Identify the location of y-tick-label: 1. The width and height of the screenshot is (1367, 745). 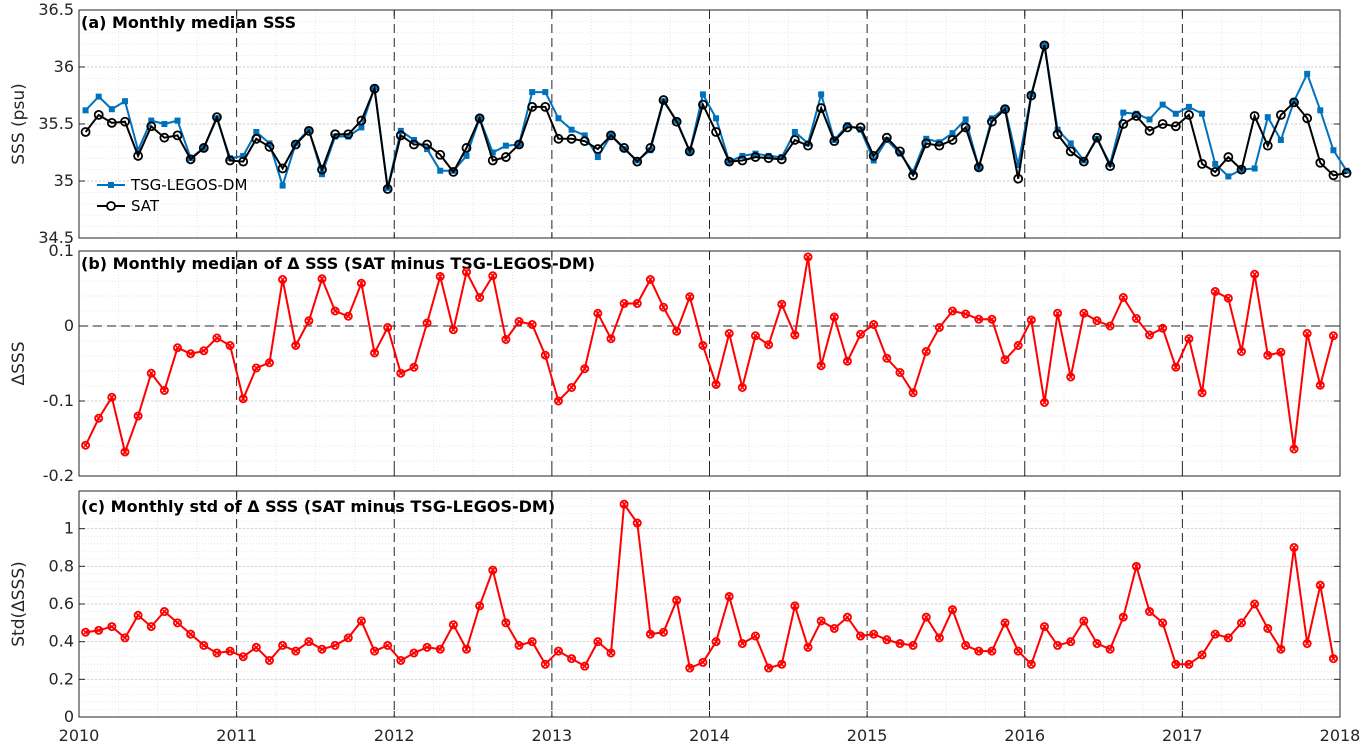
(69, 528).